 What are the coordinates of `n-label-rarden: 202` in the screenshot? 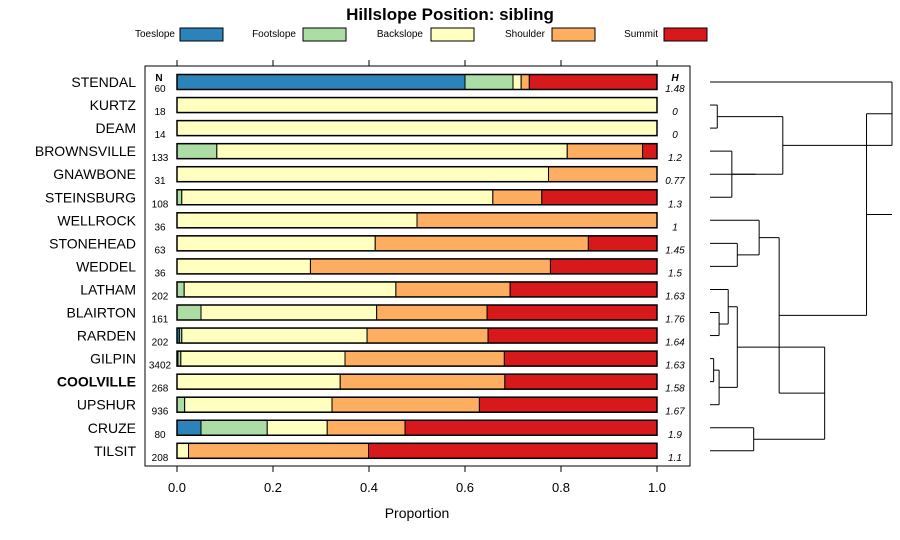 It's located at (160, 343).